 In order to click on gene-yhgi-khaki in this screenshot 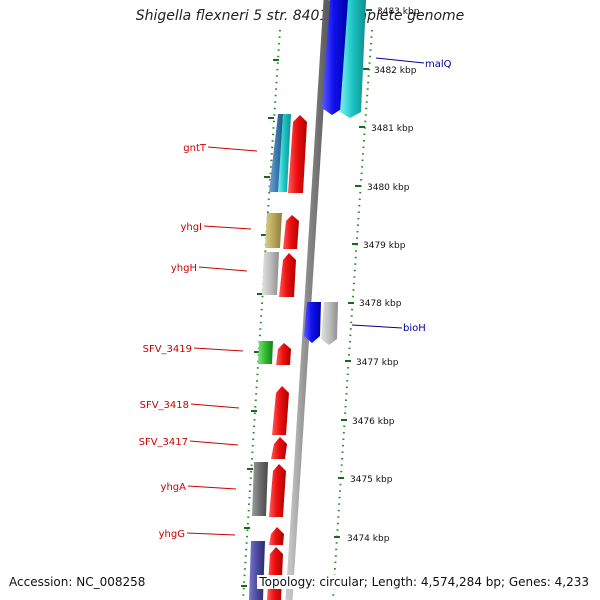, I will do `click(273, 230)`.